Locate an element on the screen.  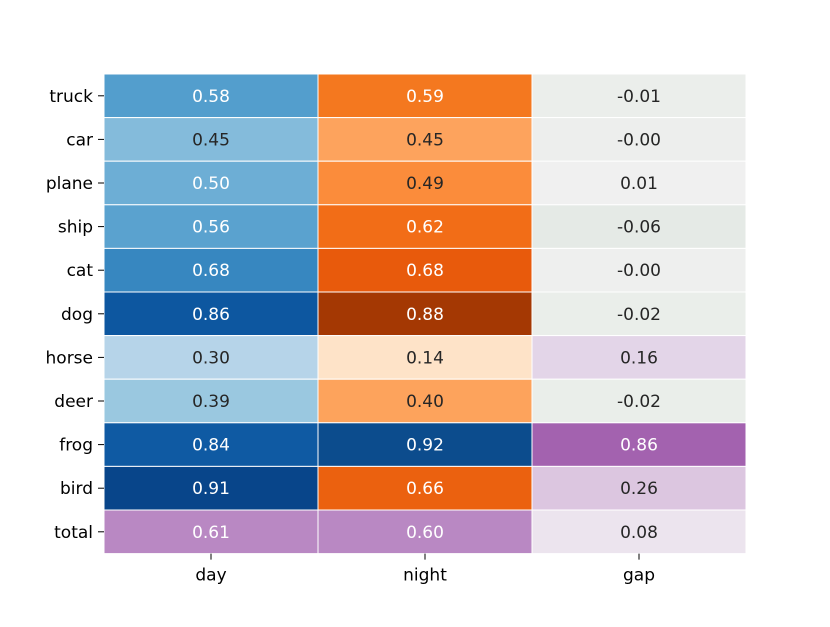
heatmap-cell-dog-gap is located at coordinates (639, 314).